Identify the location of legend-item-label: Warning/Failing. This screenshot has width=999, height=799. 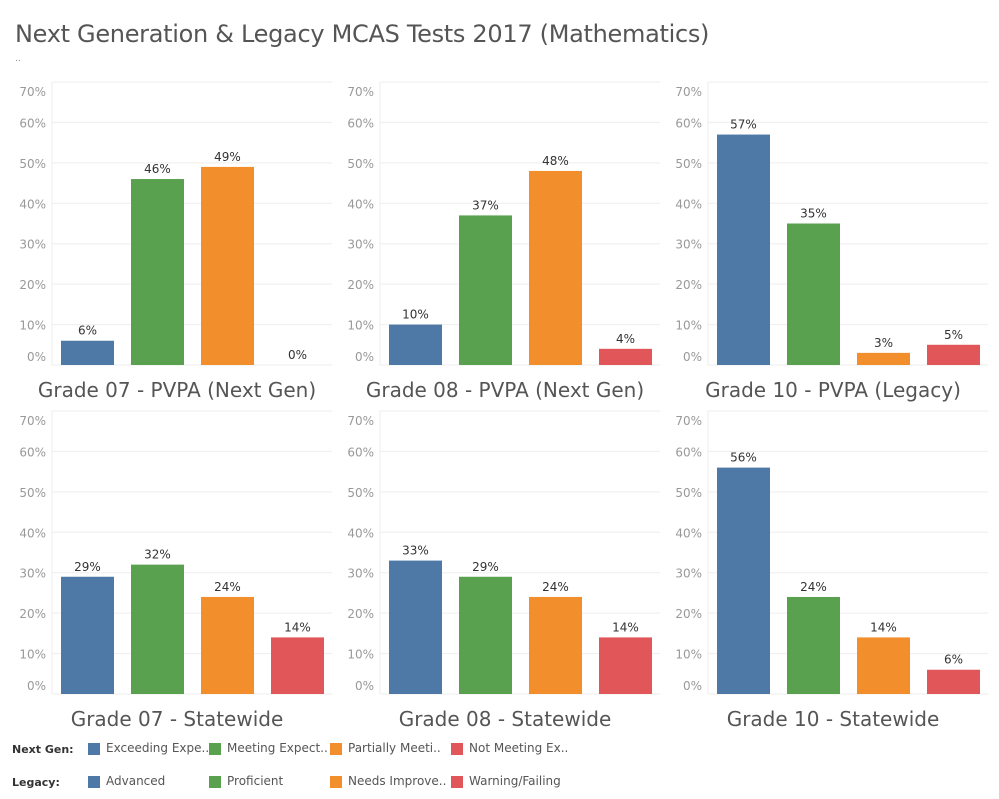
(515, 781).